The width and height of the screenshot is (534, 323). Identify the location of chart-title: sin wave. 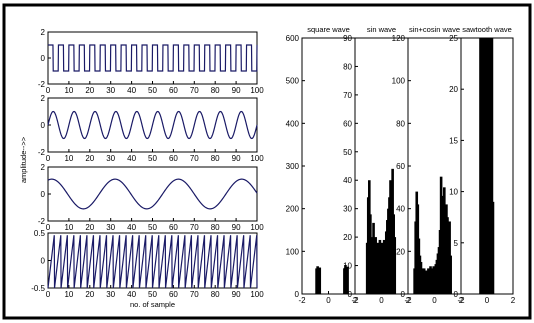
(381, 29).